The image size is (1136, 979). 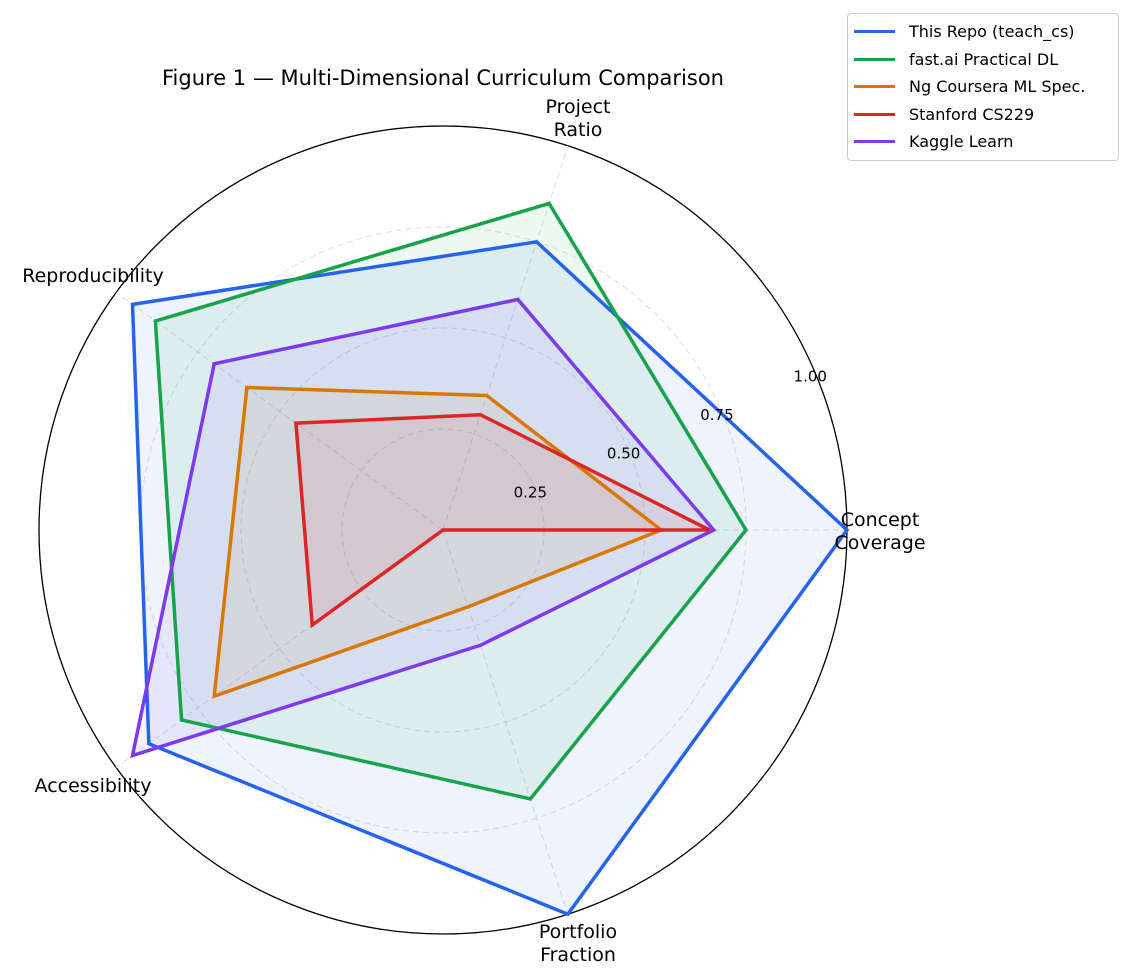 I want to click on legend-item: Kaggle Learn, so click(x=986, y=142).